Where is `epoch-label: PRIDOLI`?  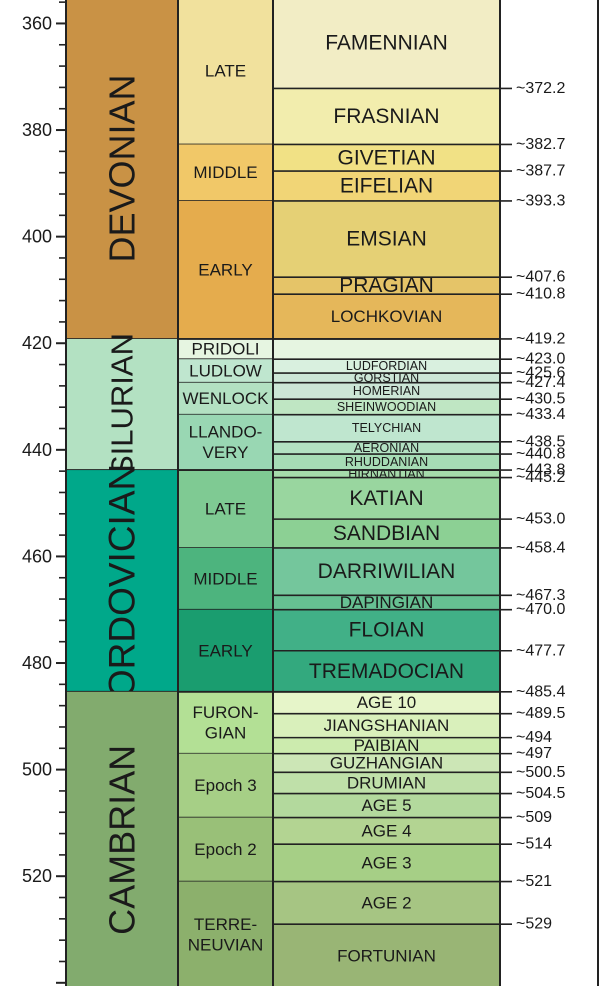
epoch-label: PRIDOLI is located at coordinates (225, 349).